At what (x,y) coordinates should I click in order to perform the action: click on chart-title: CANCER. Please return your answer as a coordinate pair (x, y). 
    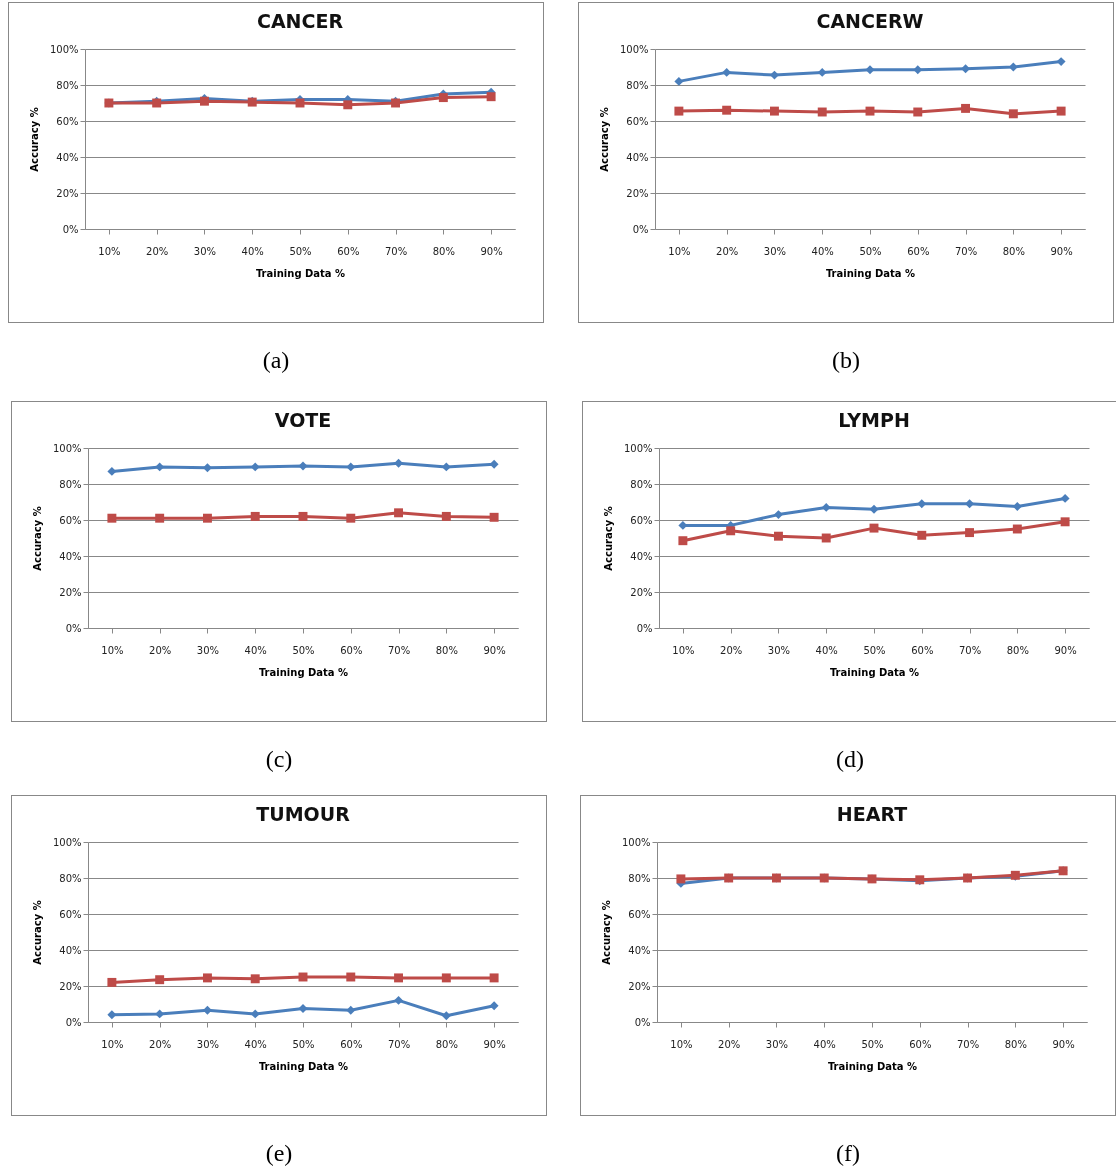
    Looking at the image, I should click on (300, 21).